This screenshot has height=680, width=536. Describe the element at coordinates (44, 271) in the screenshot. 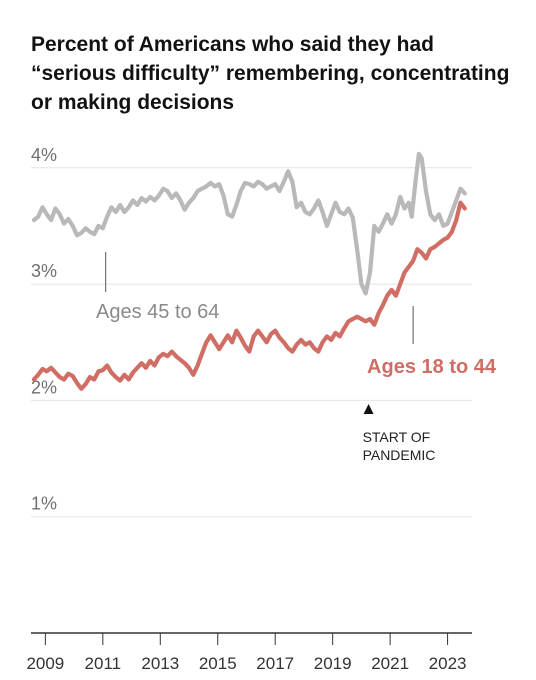

I see `y-tick-label: 3%` at that location.